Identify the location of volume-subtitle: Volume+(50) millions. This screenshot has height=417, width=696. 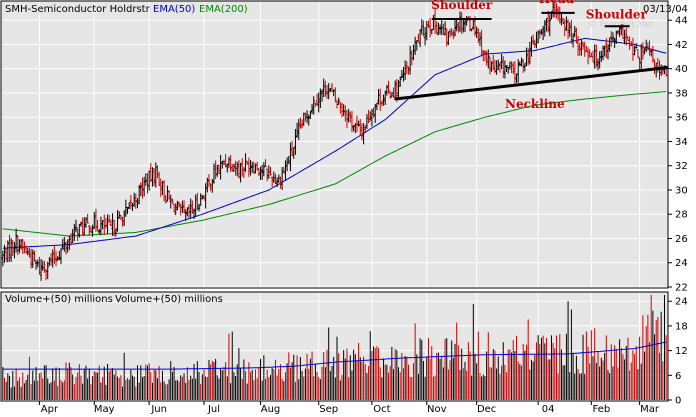
(169, 299).